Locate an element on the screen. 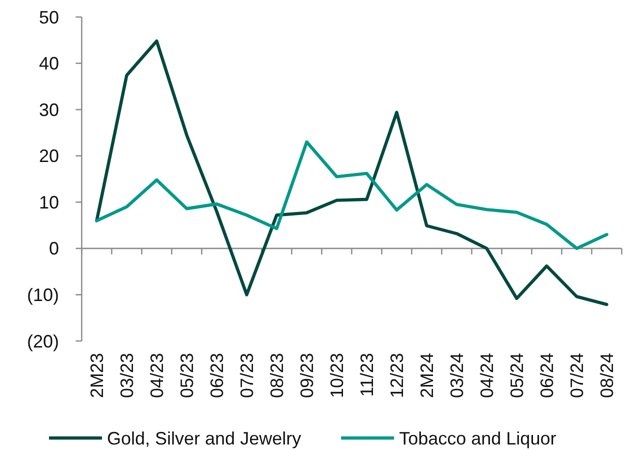 The image size is (630, 450). y-tick-label: 40 is located at coordinates (48, 64).